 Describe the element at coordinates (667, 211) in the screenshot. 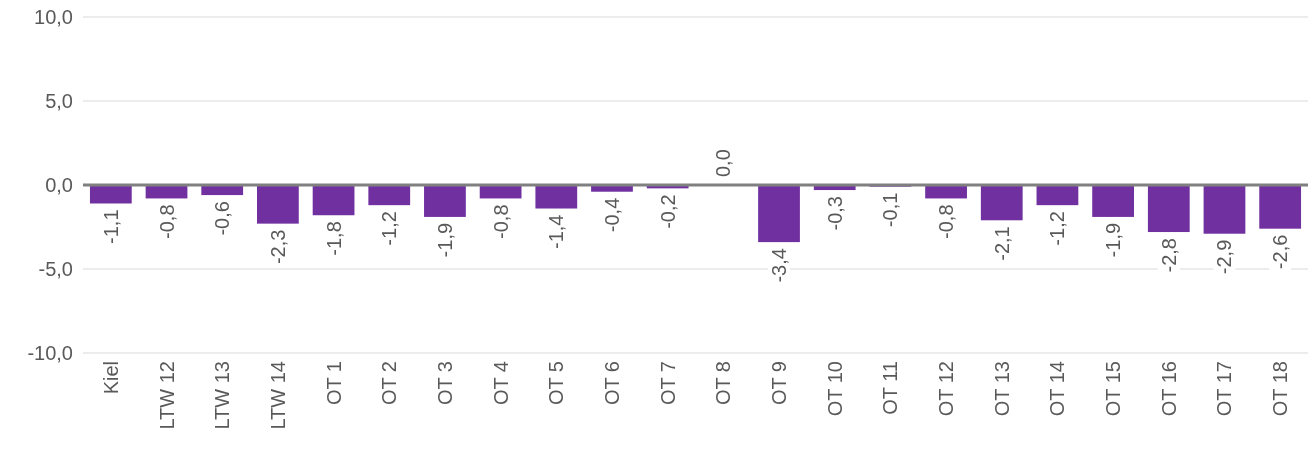

I see `data-label: -0,2` at that location.